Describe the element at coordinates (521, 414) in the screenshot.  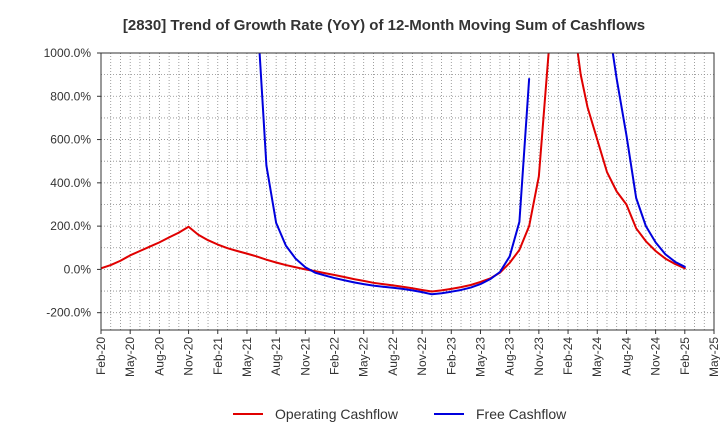
I see `legend-label: Free Cashflow` at that location.